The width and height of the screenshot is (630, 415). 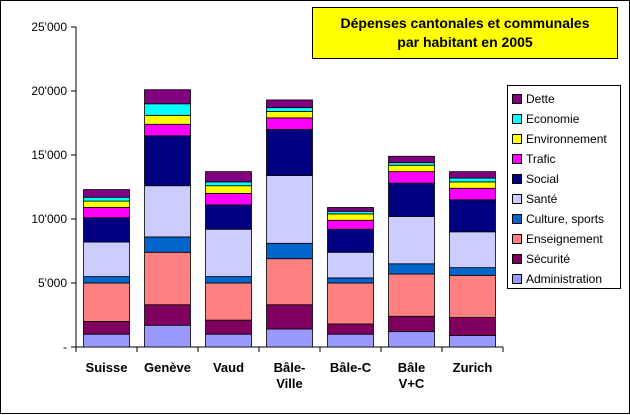 I want to click on legend-item: Economie, so click(x=564, y=119).